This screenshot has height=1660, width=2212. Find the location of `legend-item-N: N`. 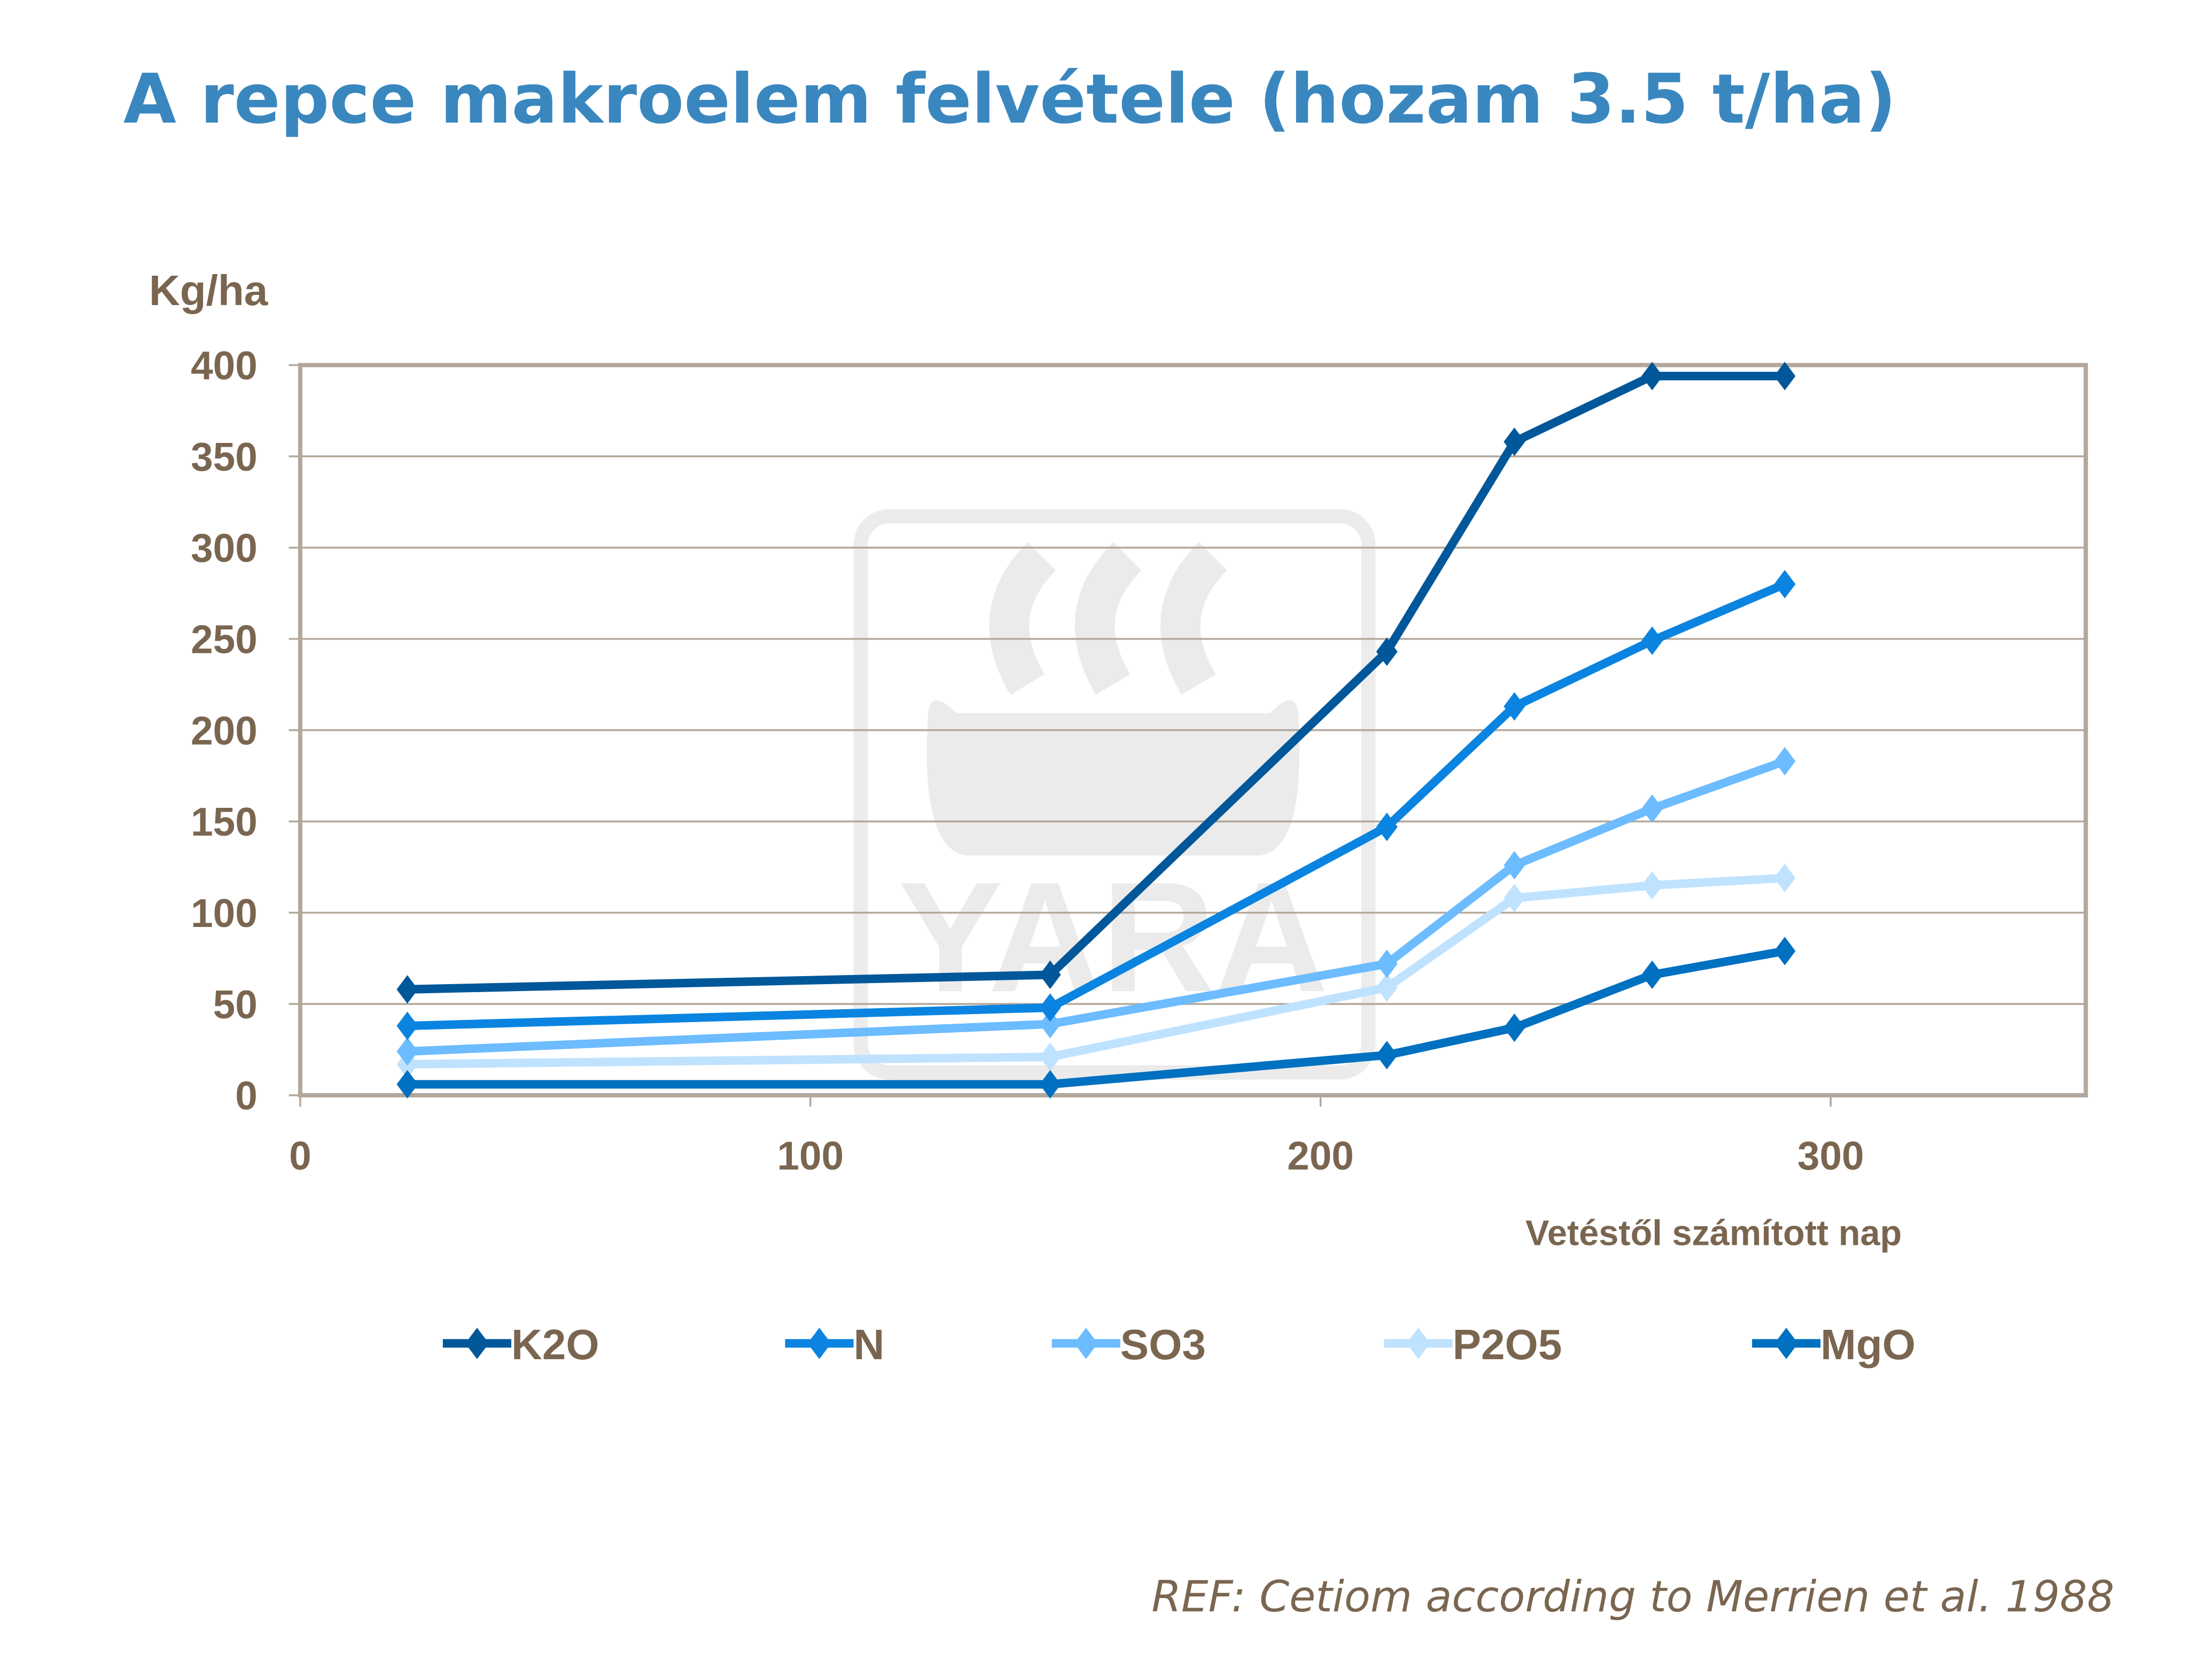

legend-item-N: N is located at coordinates (834, 1345).